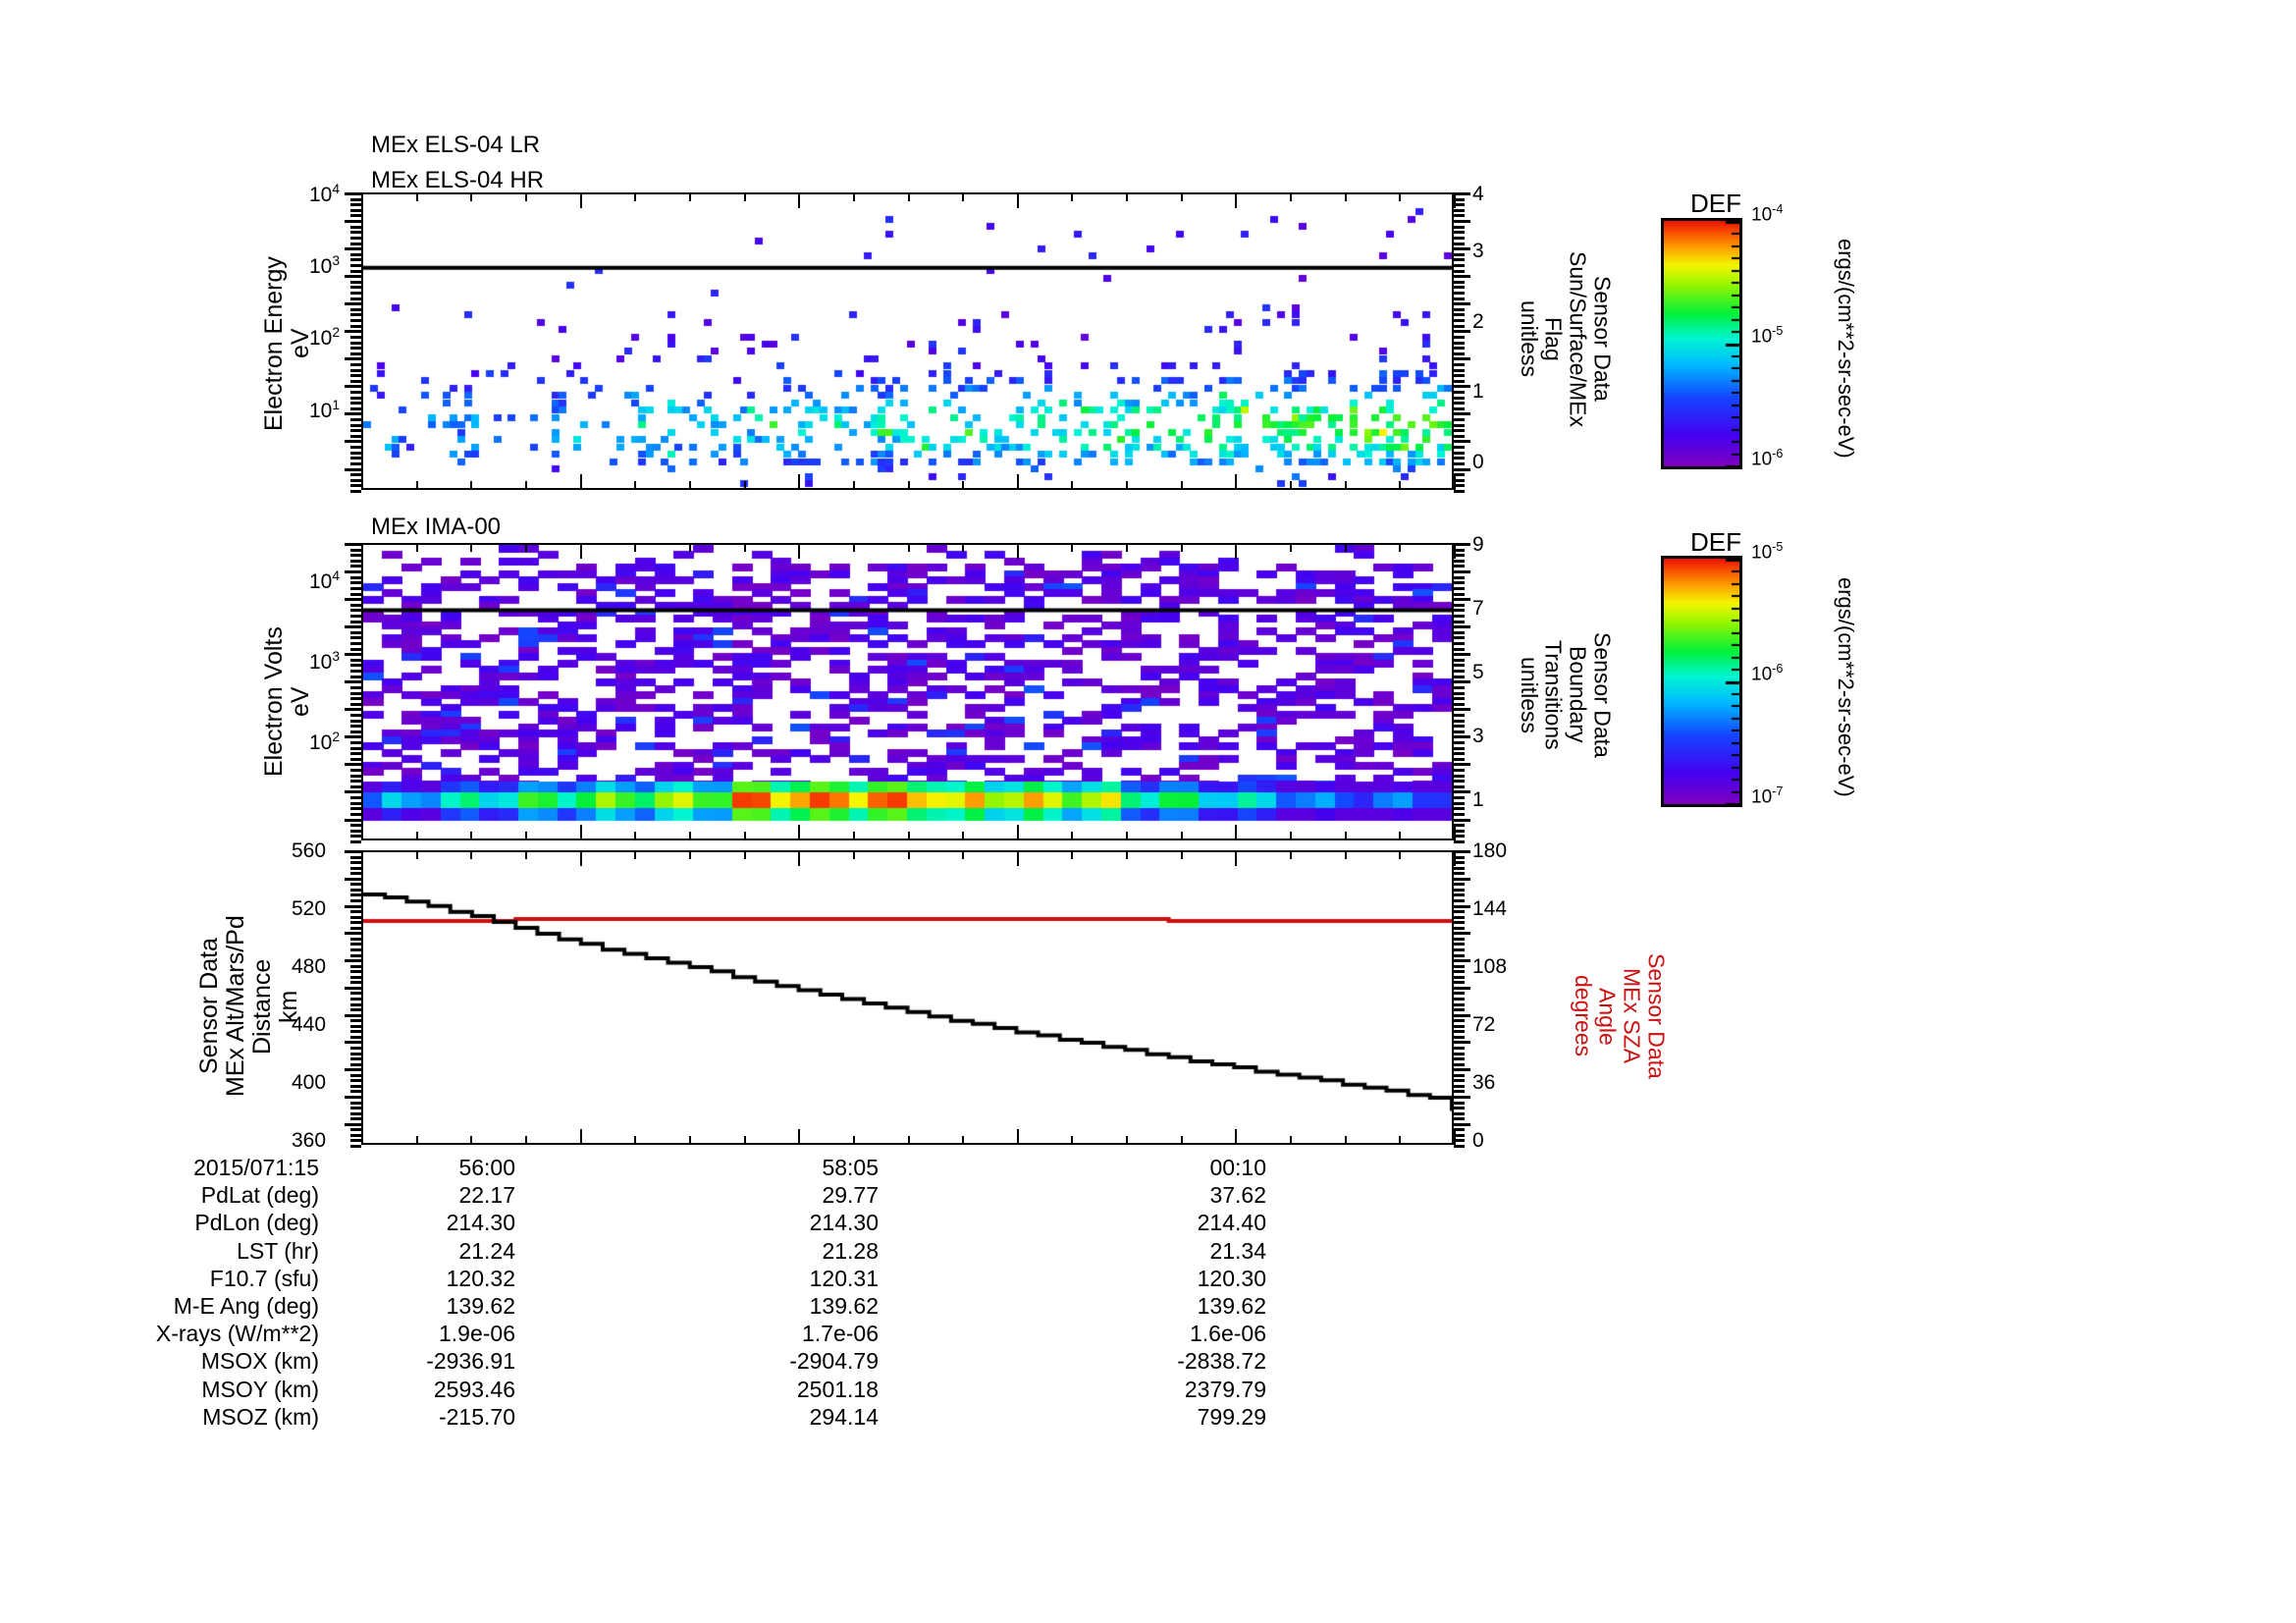 The image size is (2296, 1623). I want to click on alt-y-axis-label: Sensor Data MEx Alt/Mars/Pd Distance km, so click(249, 1007).